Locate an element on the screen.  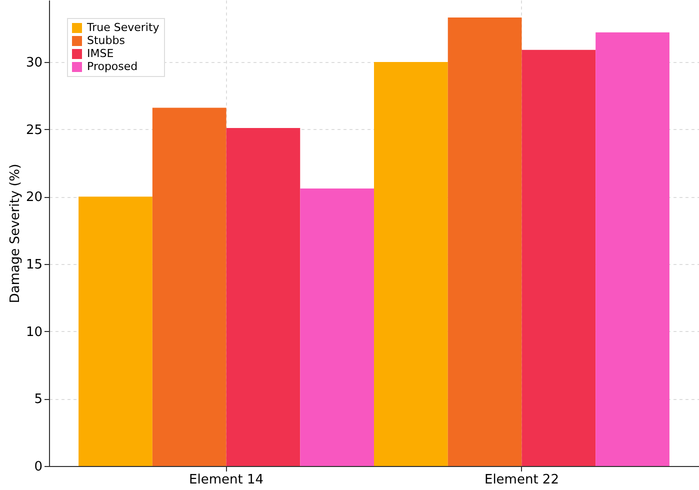
y-tick-label: 25 is located at coordinates (34, 130).